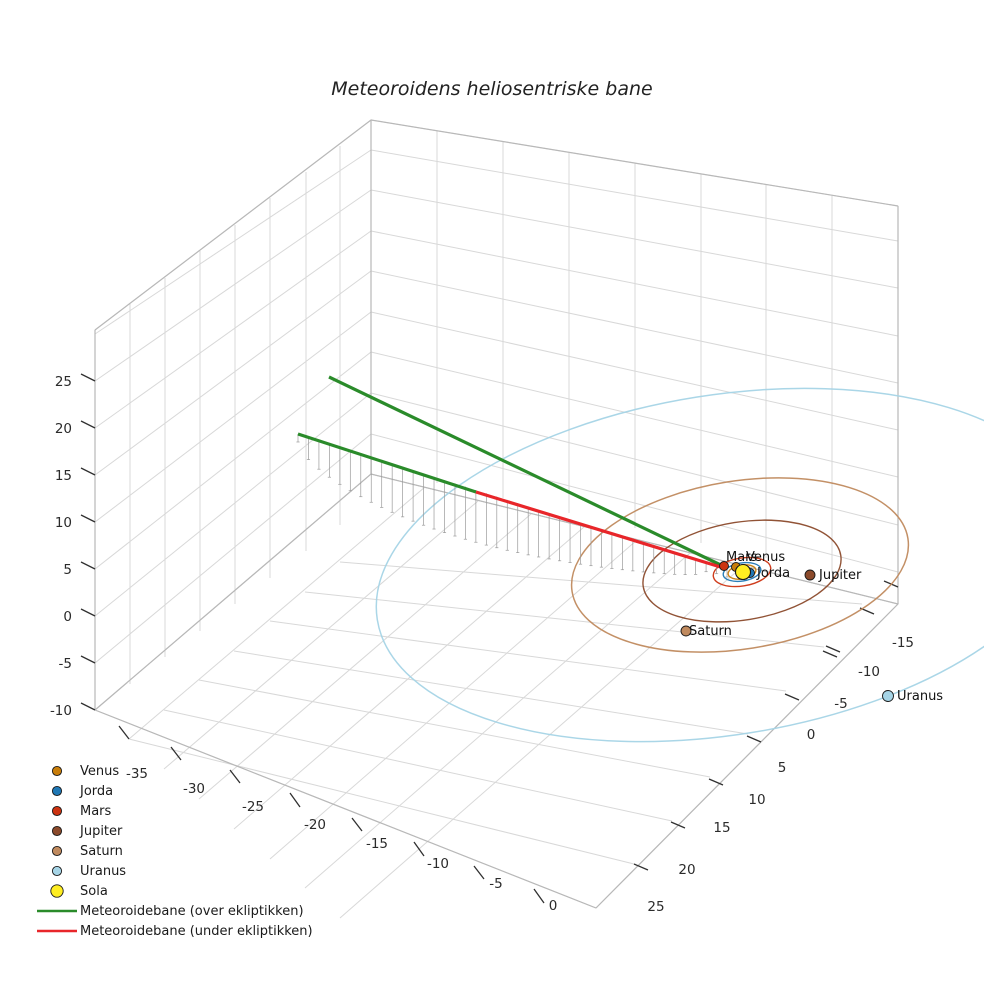 The height and width of the screenshot is (984, 984). I want to click on x-tick-label: 0, so click(553, 906).